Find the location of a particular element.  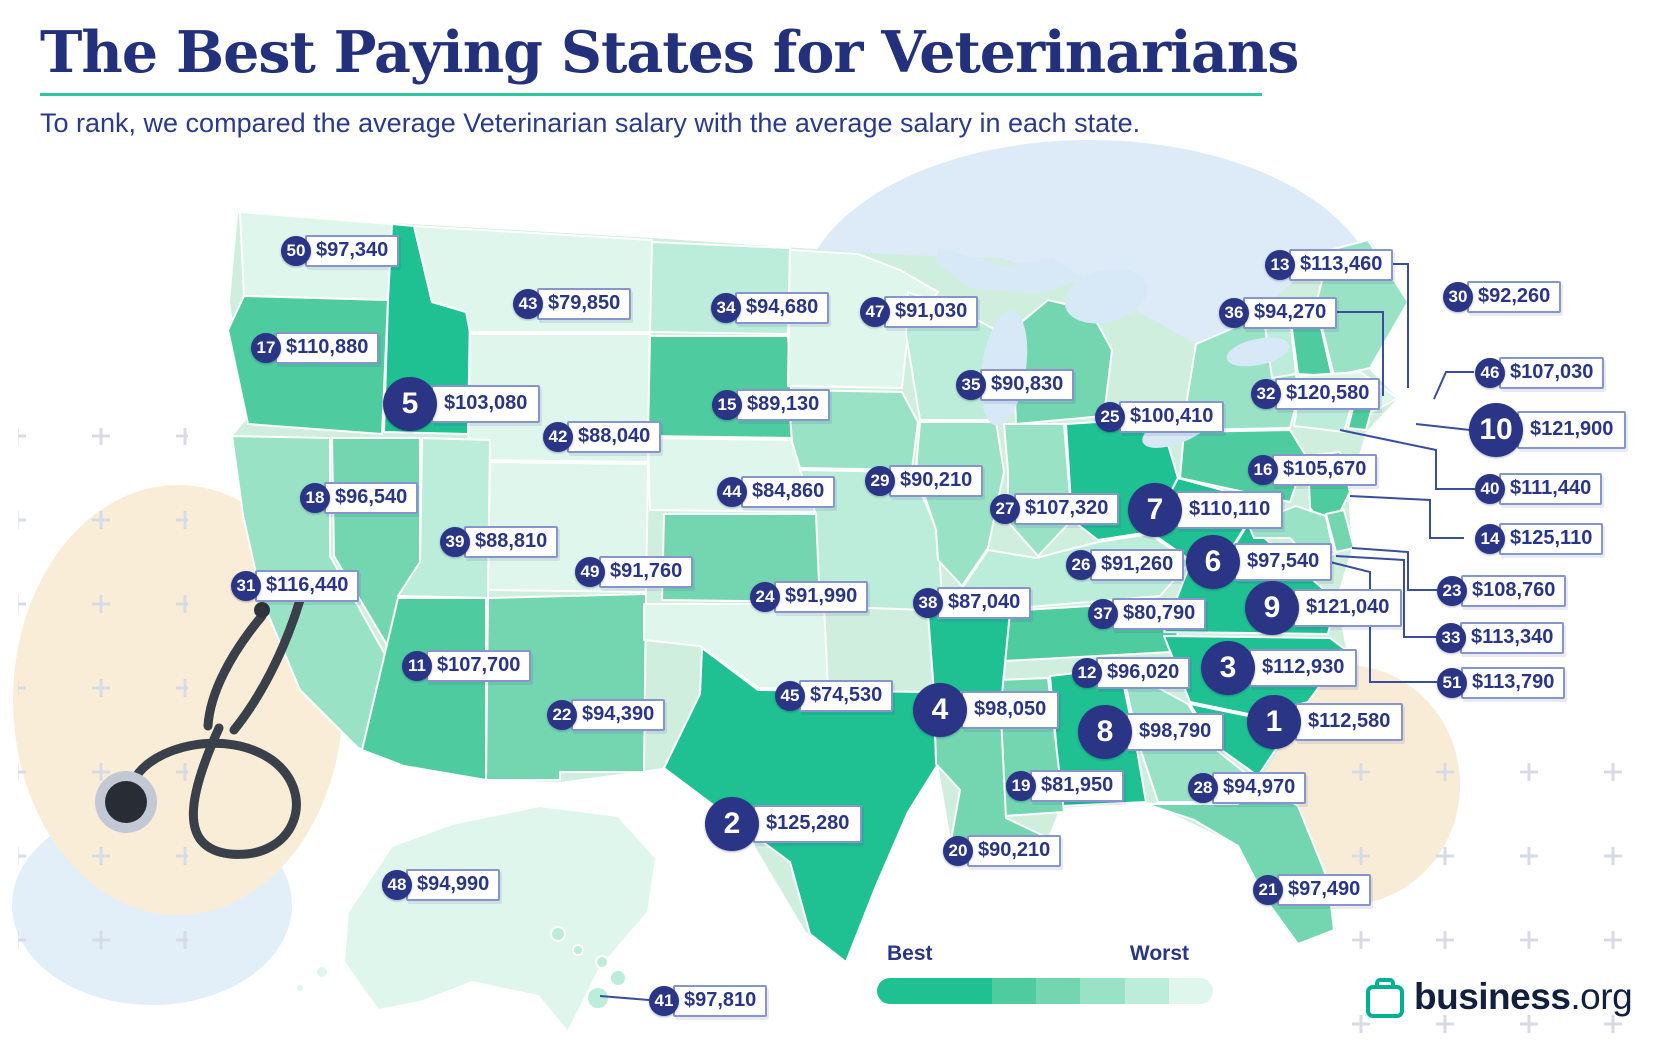

rank-circle: 49 is located at coordinates (590, 572).